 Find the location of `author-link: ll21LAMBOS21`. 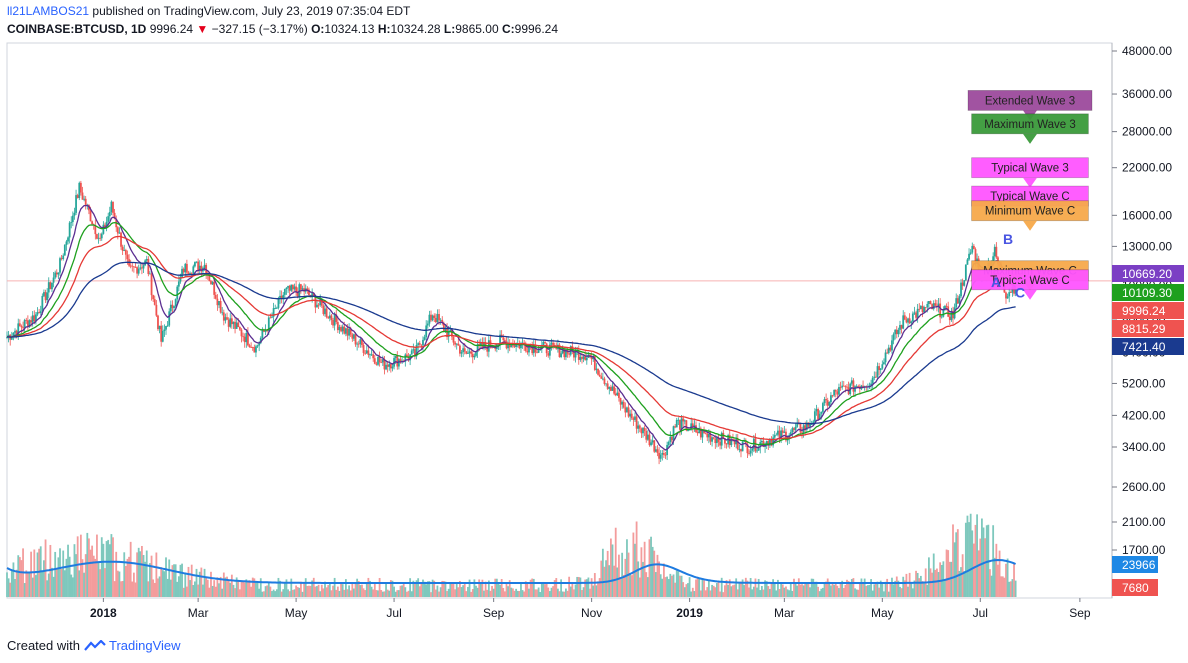

author-link: ll21LAMBOS21 is located at coordinates (48, 11).